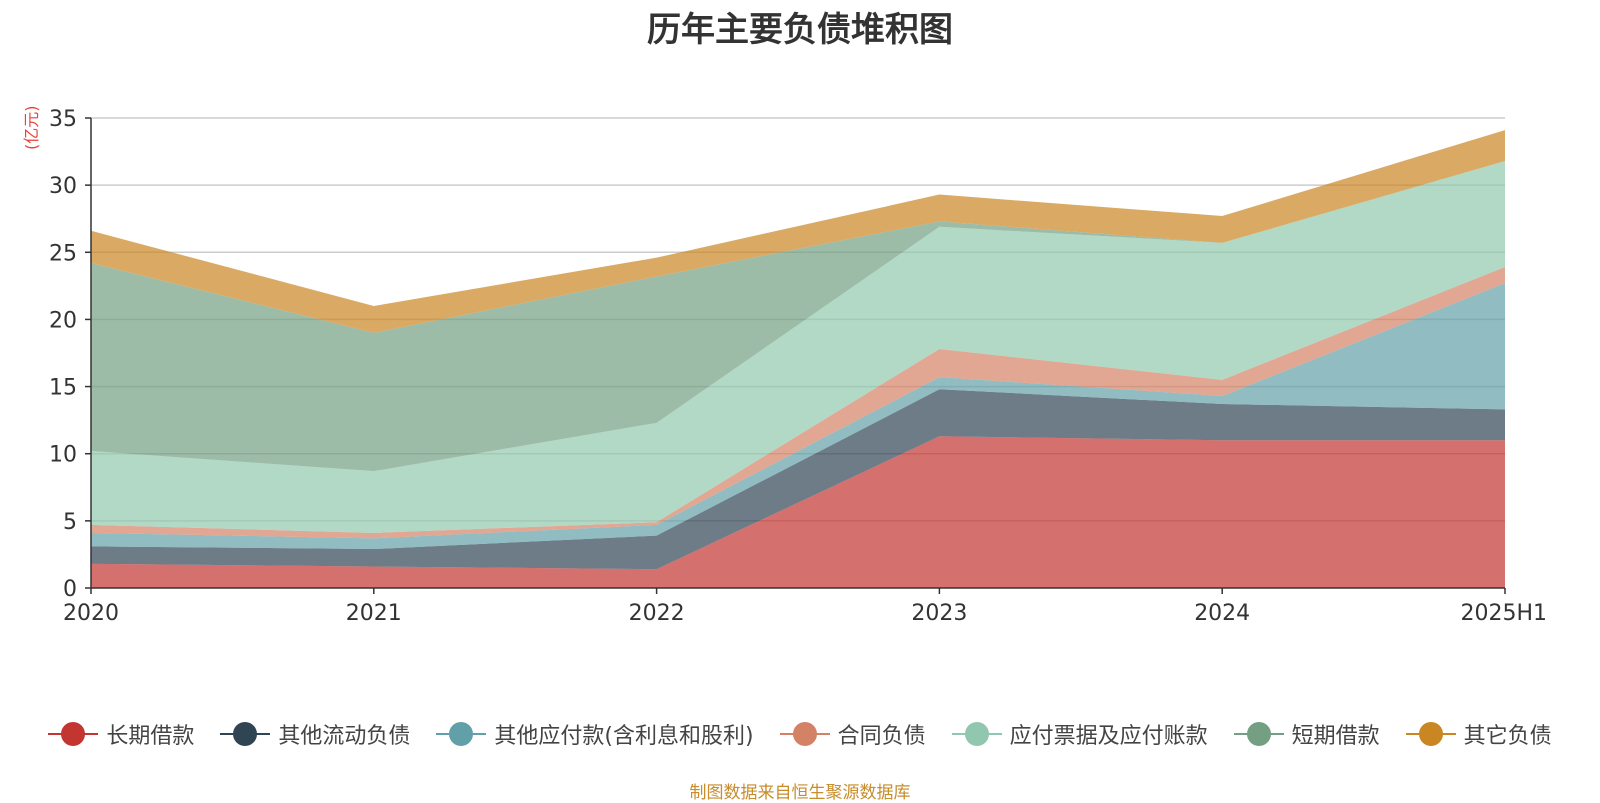 The height and width of the screenshot is (803, 1600). Describe the element at coordinates (374, 613) in the screenshot. I see `x-tick-label: 2021` at that location.